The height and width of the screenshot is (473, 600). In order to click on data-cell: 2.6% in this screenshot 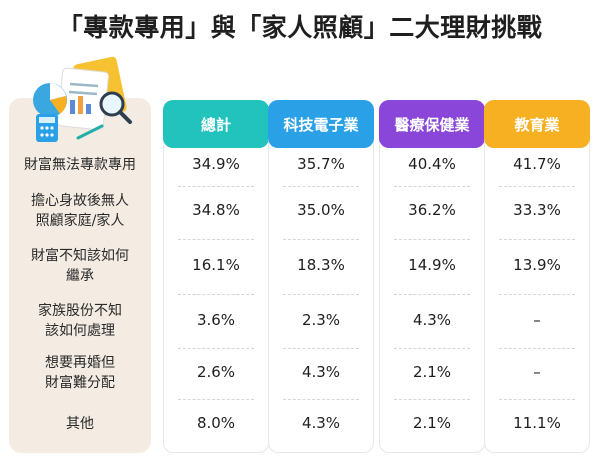, I will do `click(216, 372)`.